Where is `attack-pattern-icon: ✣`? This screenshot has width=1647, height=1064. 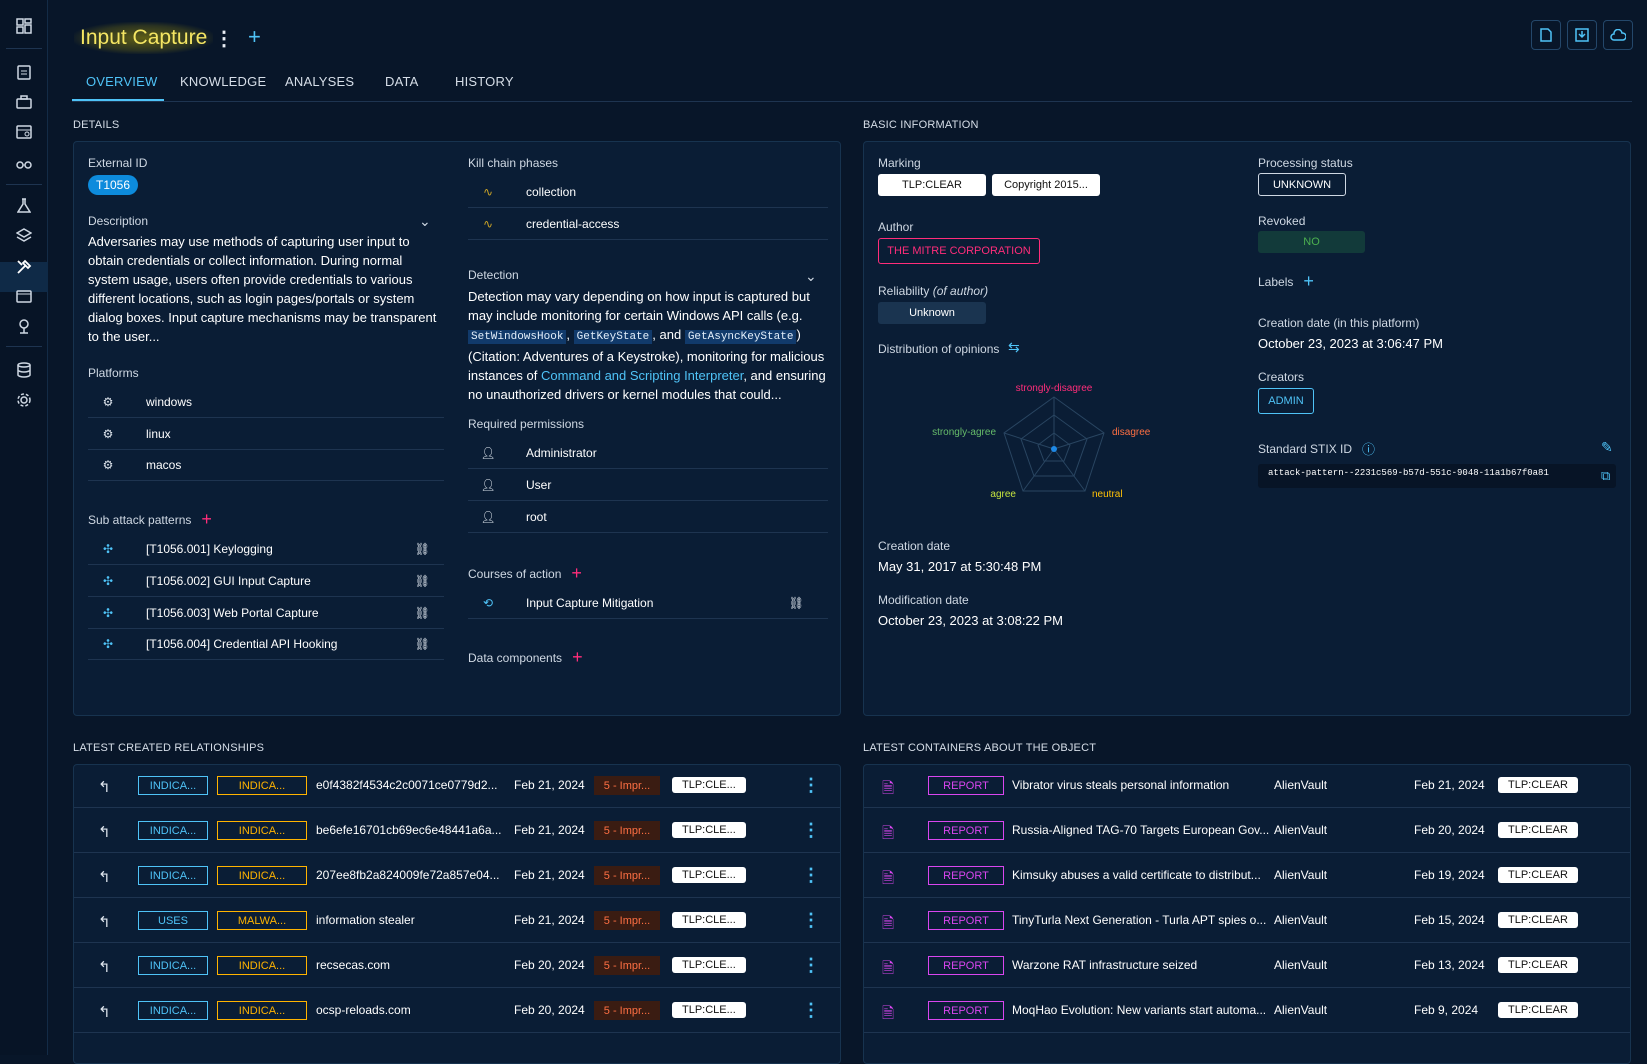 attack-pattern-icon: ✣ is located at coordinates (108, 581).